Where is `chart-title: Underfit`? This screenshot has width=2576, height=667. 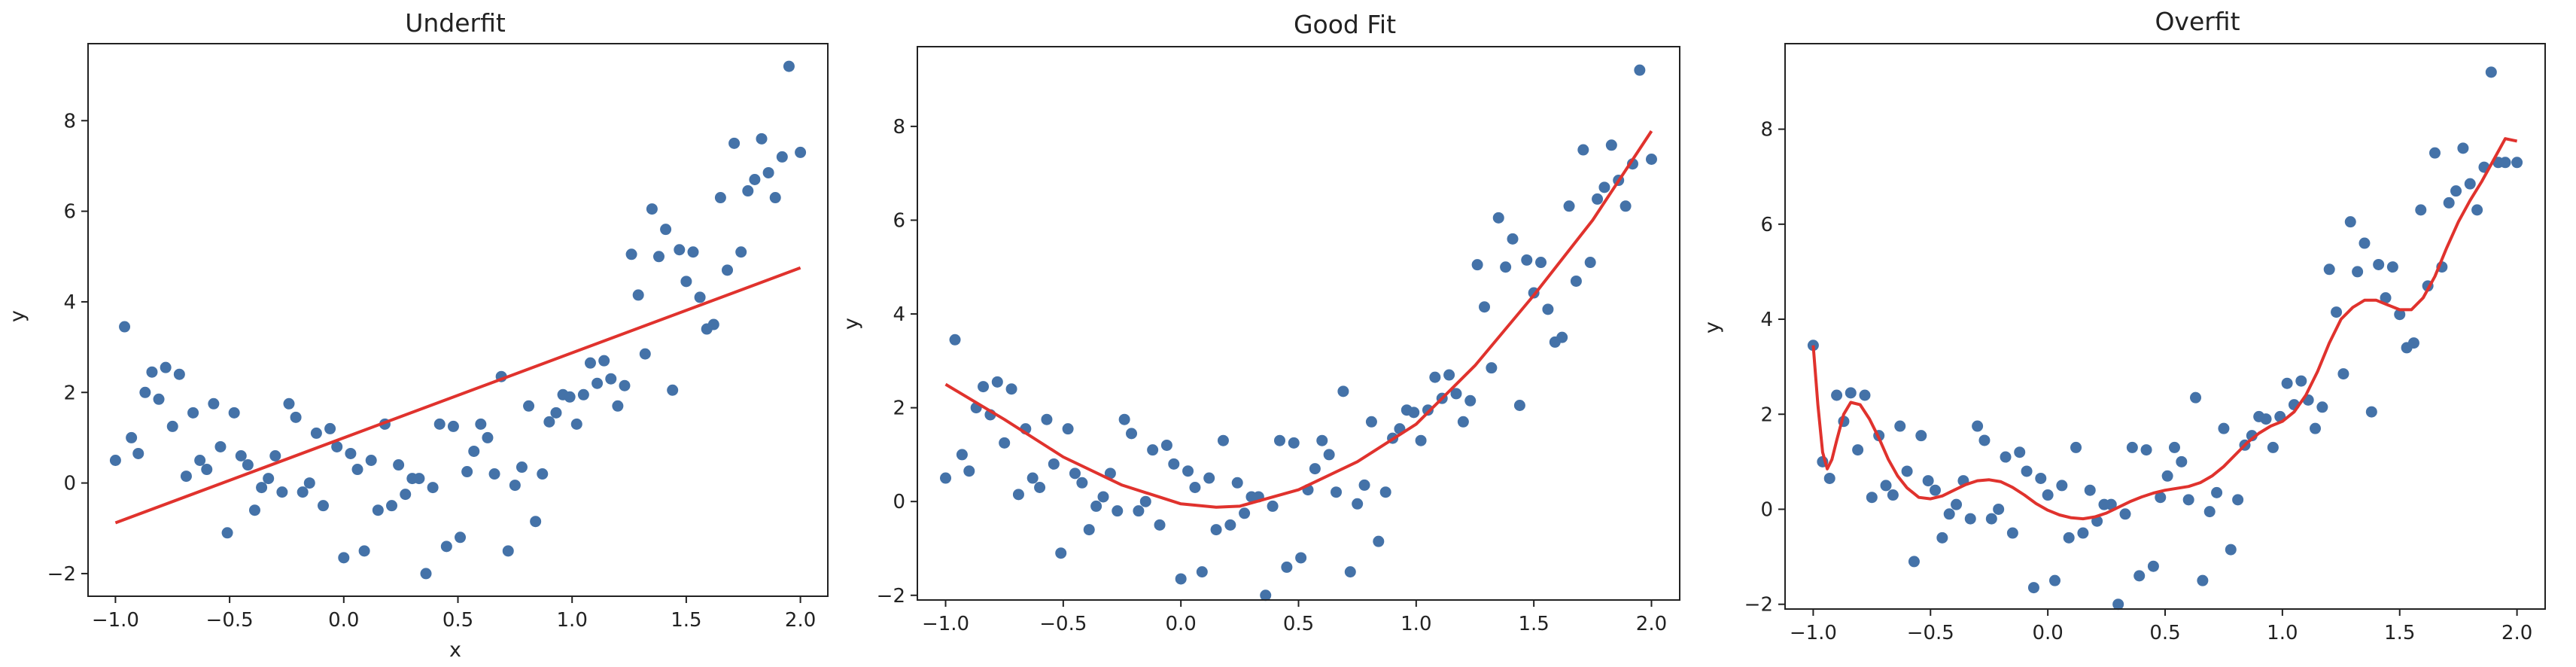
chart-title: Underfit is located at coordinates (455, 23).